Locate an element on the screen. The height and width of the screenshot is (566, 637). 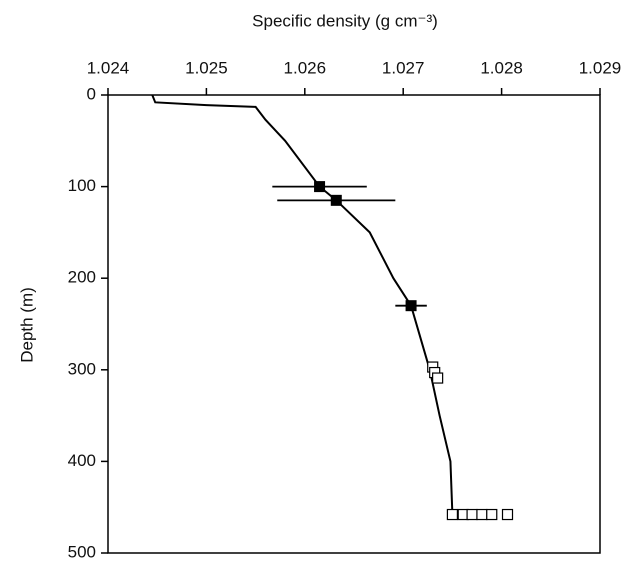
y-tick-label: 500 is located at coordinates (82, 551).